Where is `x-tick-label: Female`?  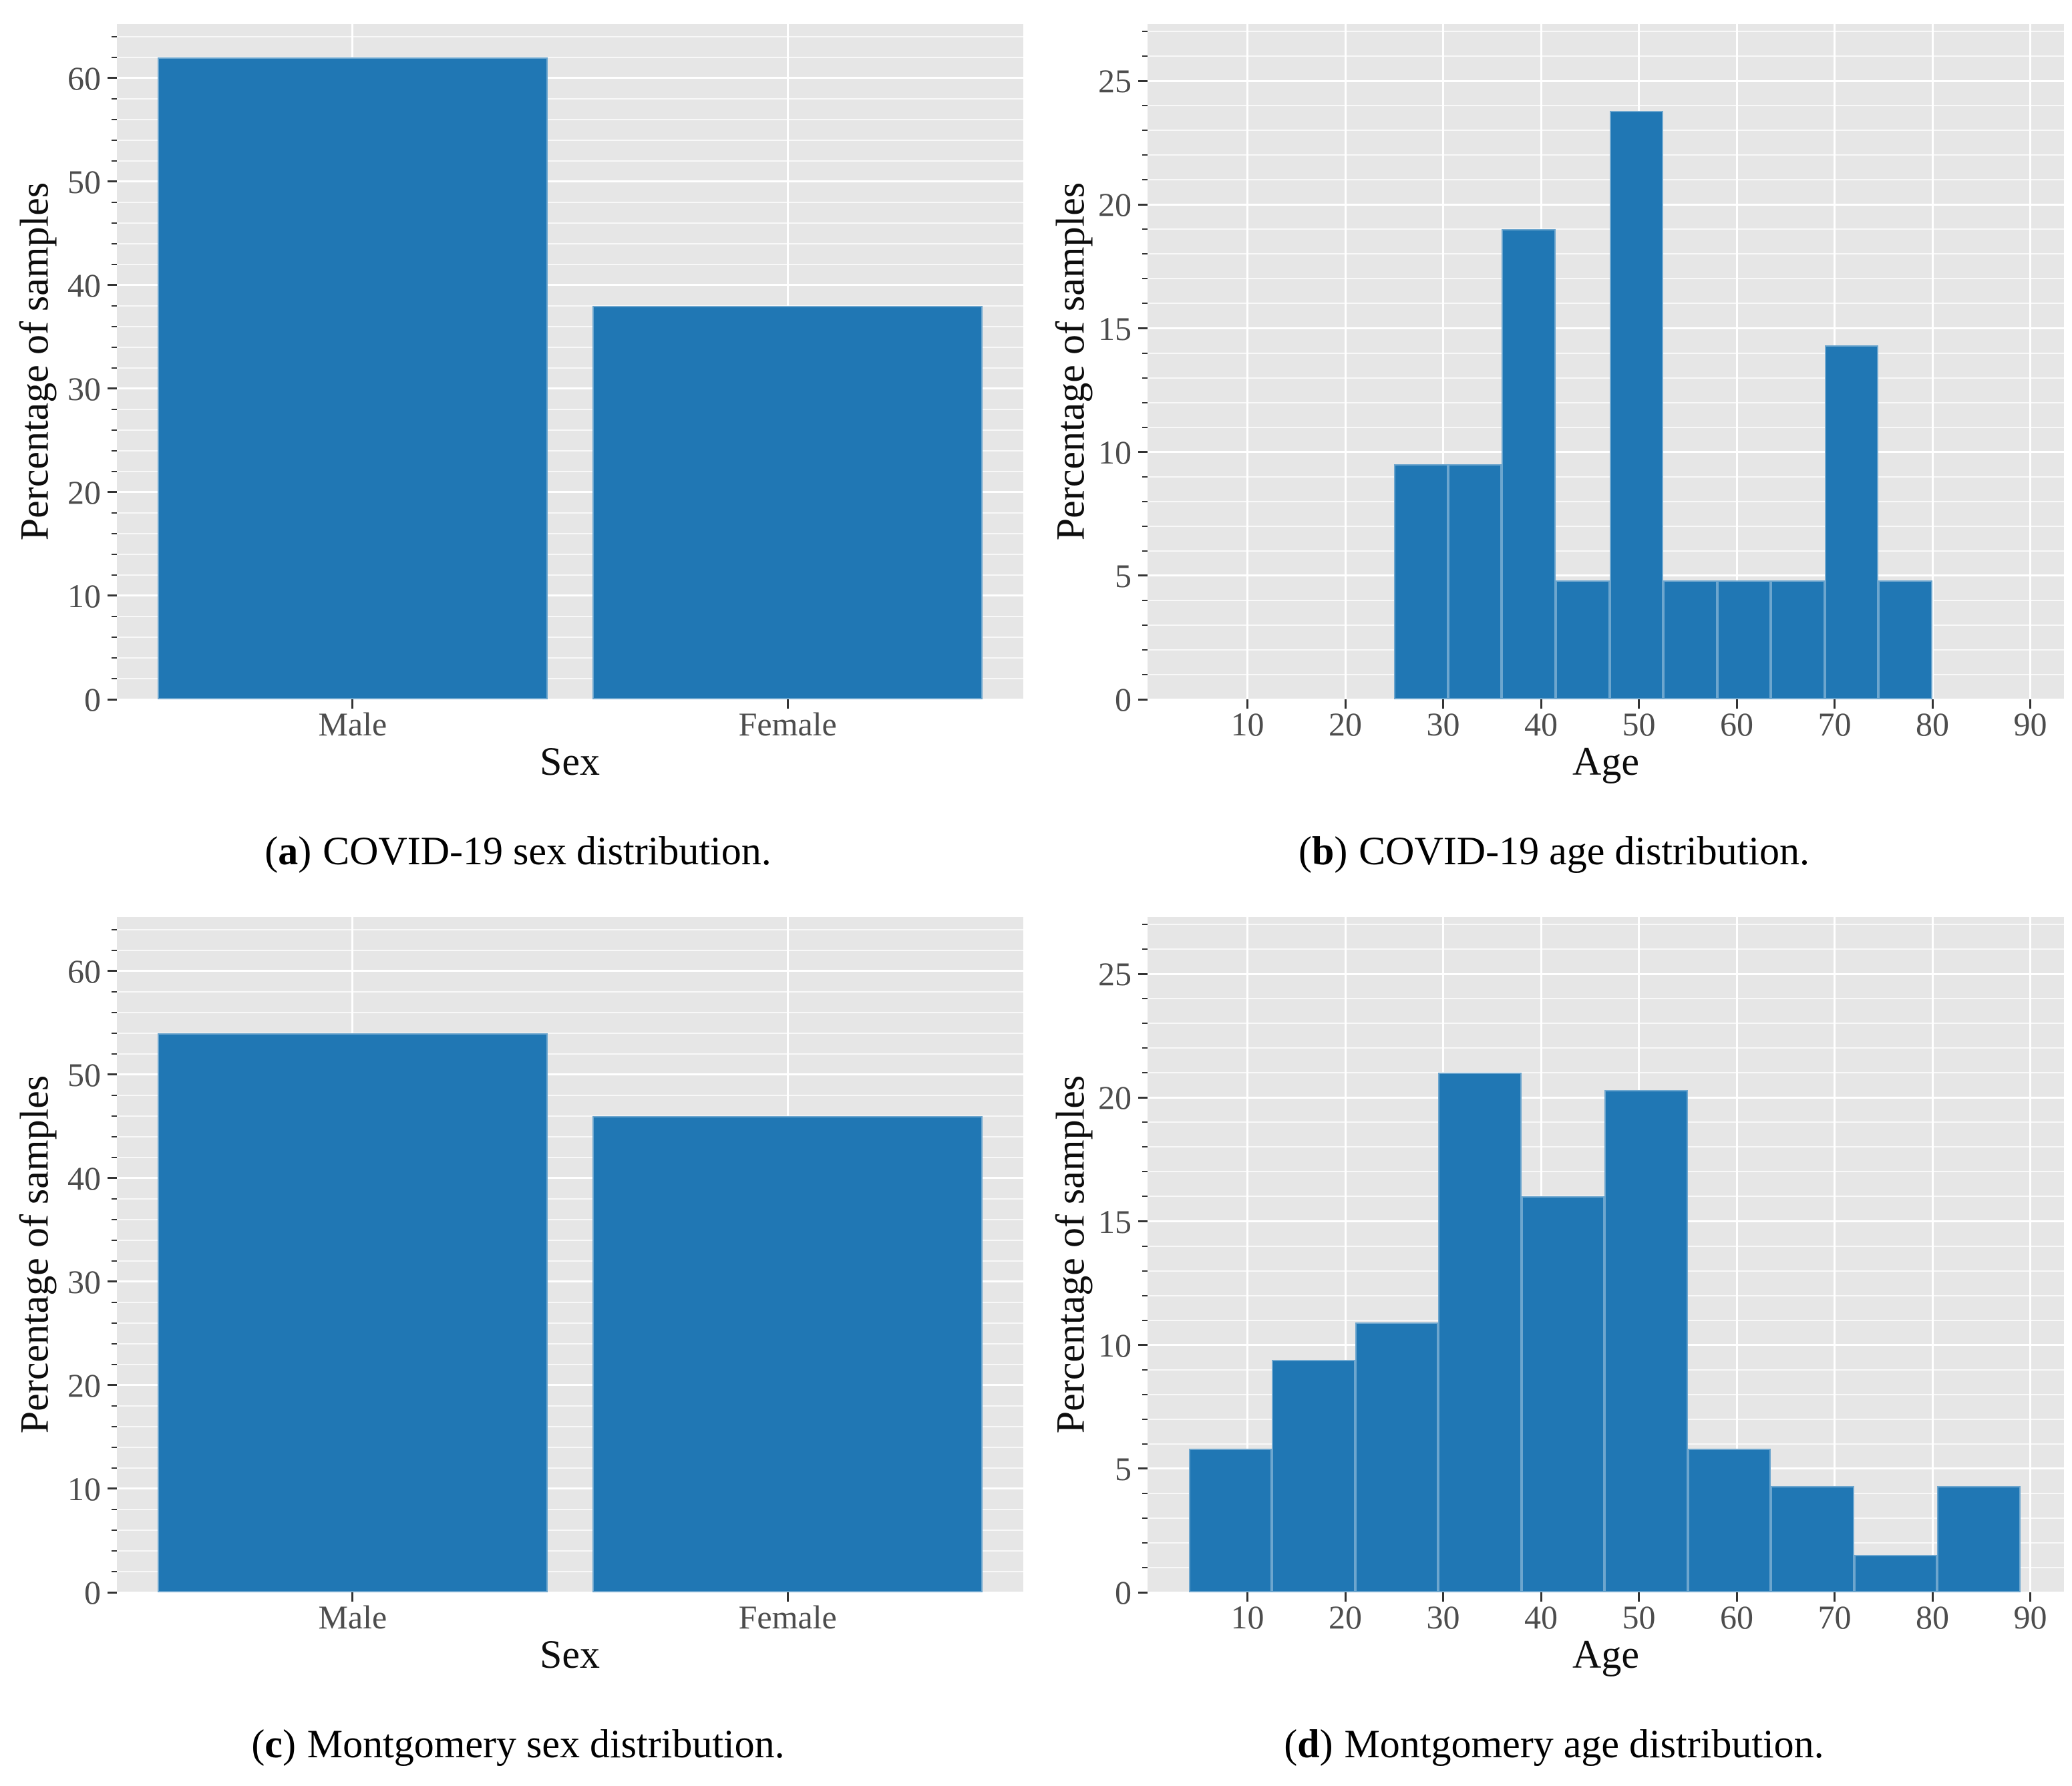 x-tick-label: Female is located at coordinates (787, 1617).